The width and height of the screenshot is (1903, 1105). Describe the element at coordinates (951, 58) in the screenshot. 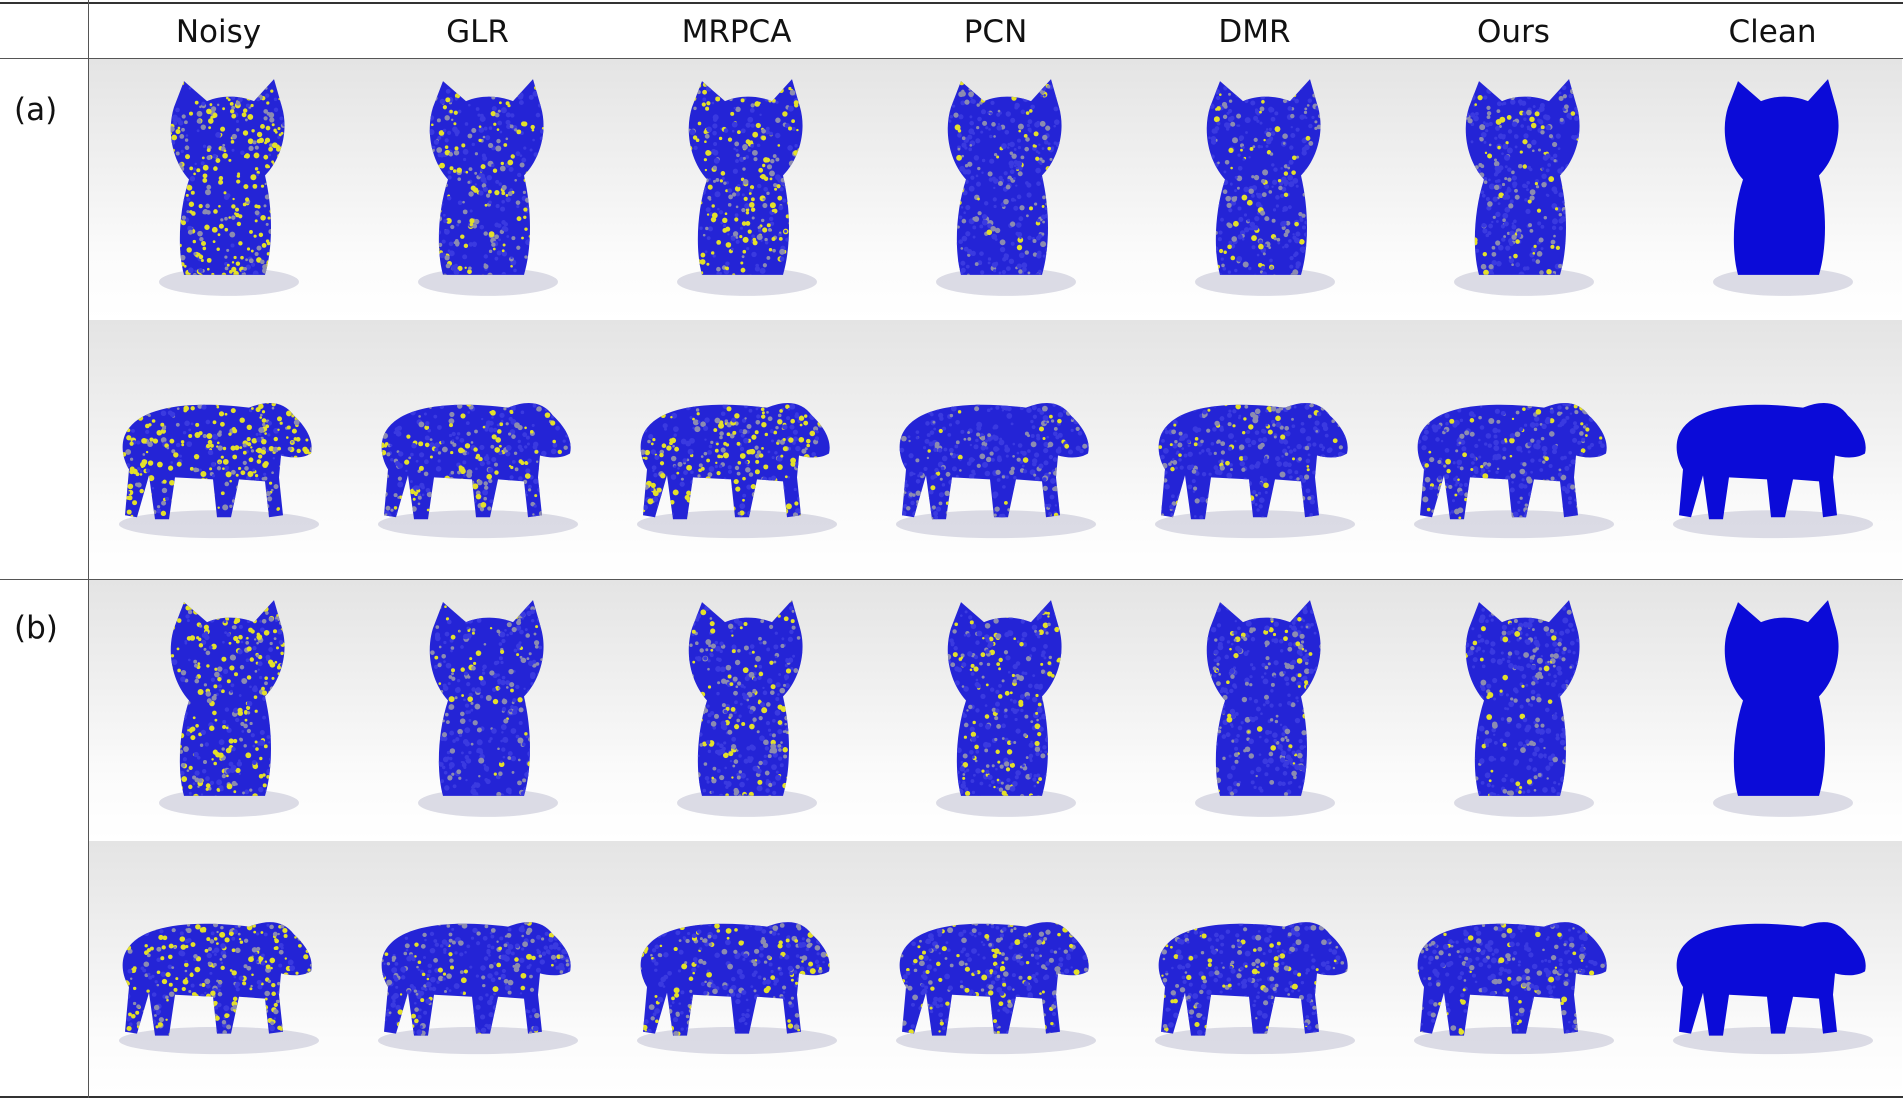

I see `header-rule` at that location.